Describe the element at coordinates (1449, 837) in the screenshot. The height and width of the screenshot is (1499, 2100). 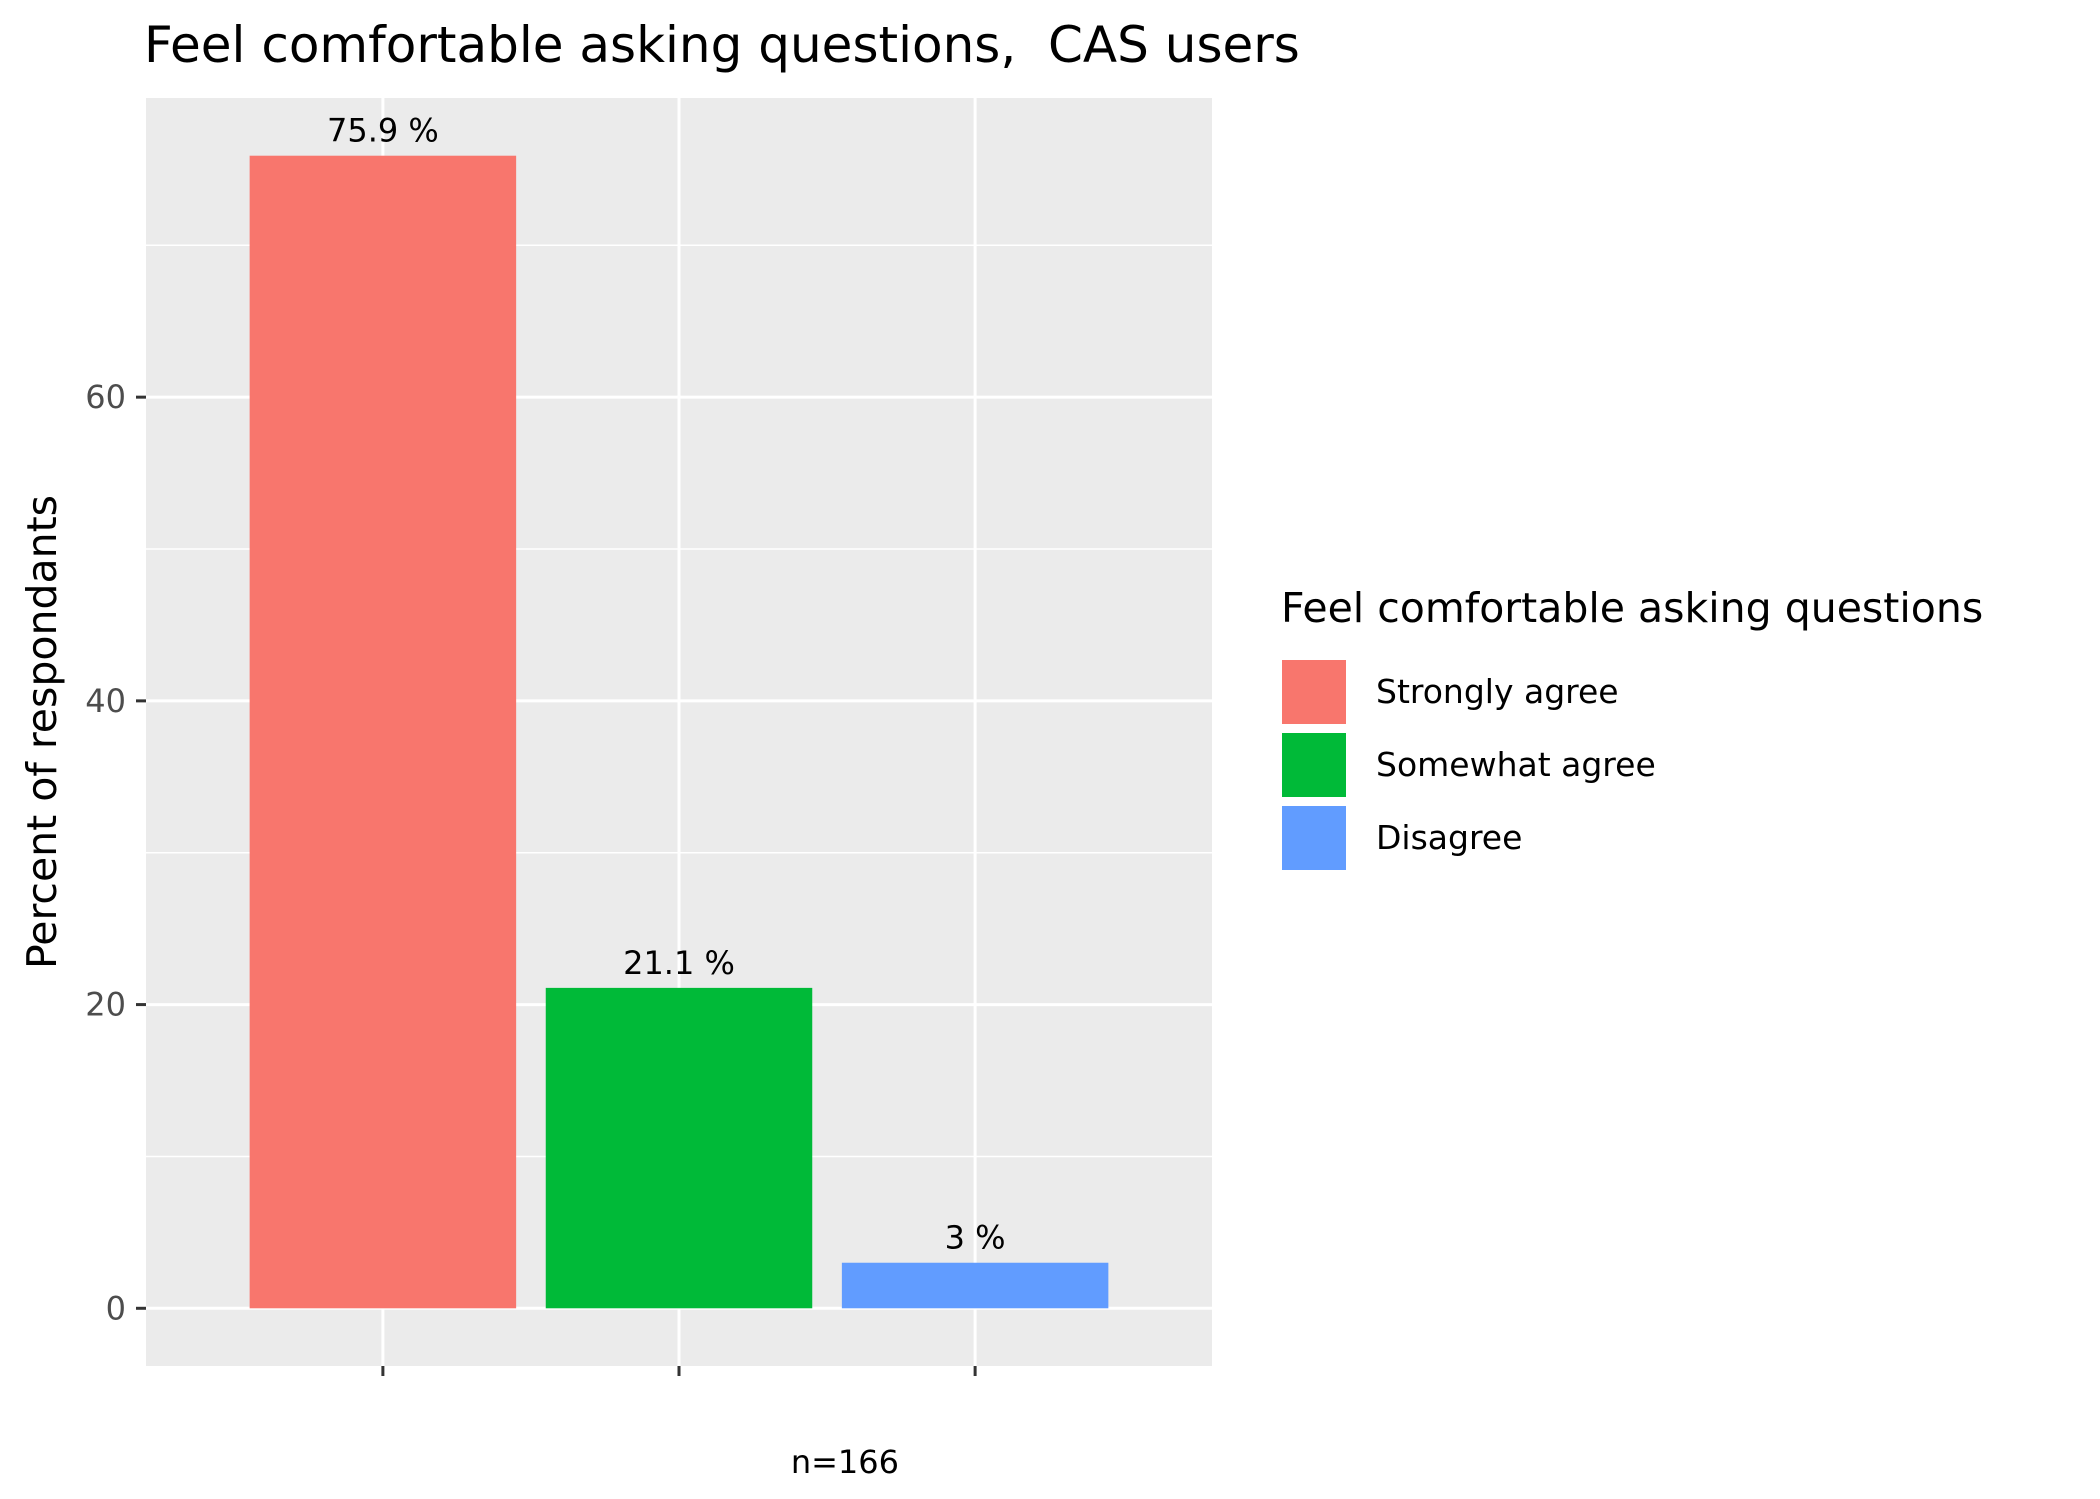
I see `legend-item-label: Disagree` at that location.